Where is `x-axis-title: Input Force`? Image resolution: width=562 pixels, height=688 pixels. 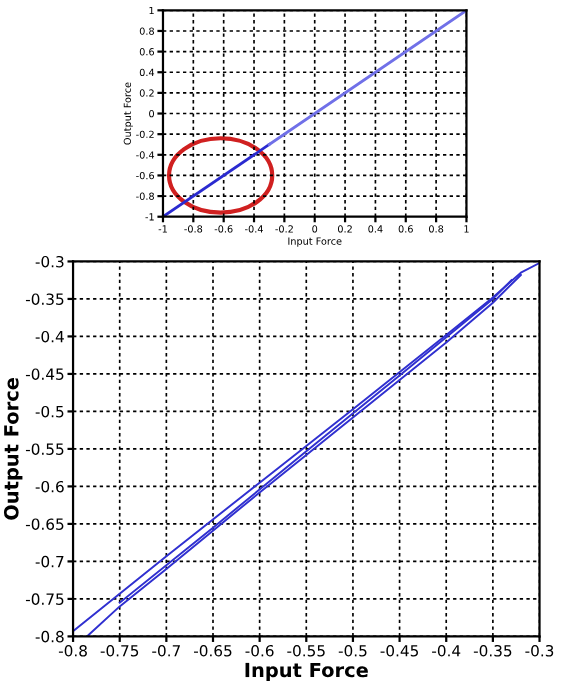 x-axis-title: Input Force is located at coordinates (306, 672).